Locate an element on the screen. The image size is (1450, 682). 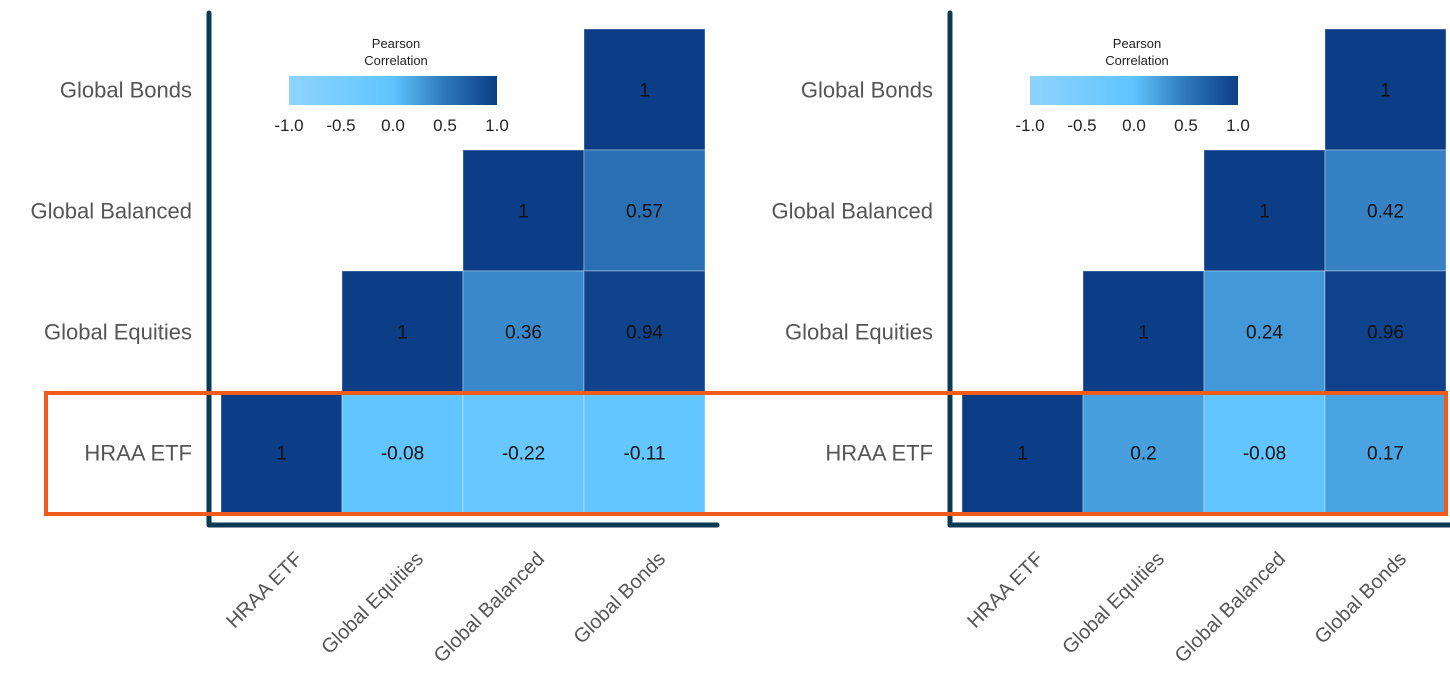
cell-value-label: -0.11 is located at coordinates (645, 454).